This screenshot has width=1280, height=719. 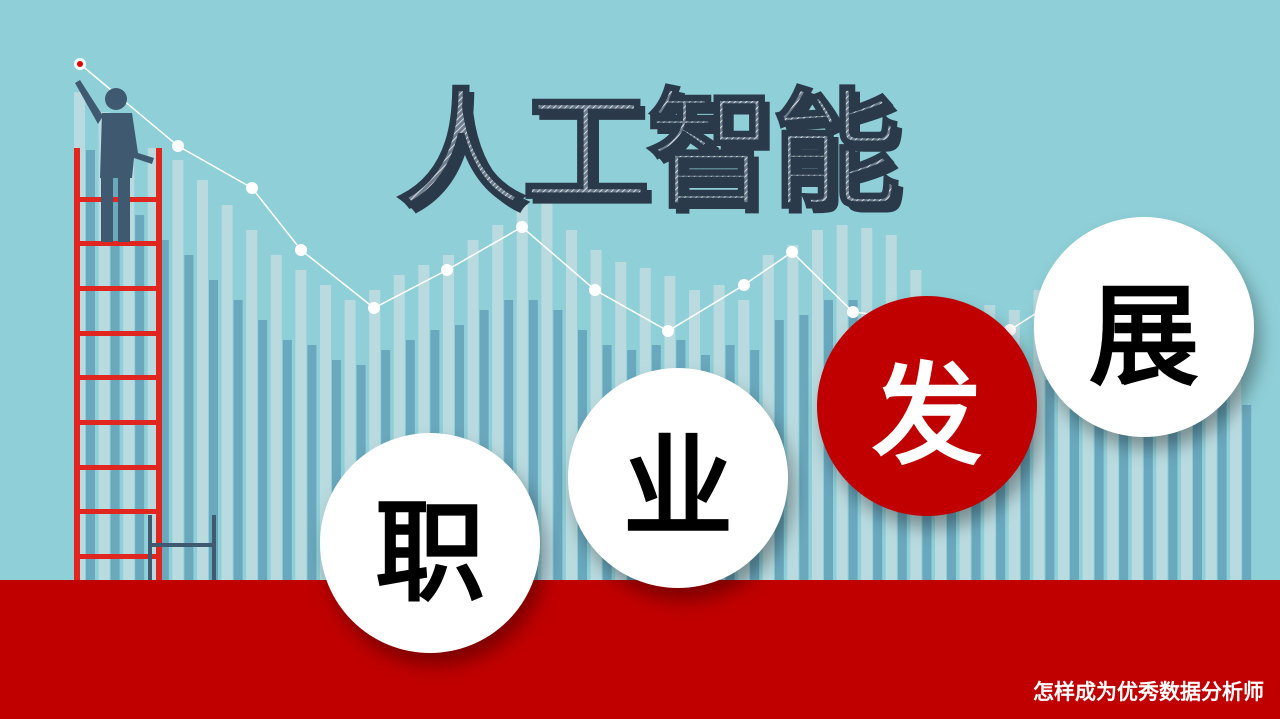 I want to click on title-char: 能, so click(x=836, y=147).